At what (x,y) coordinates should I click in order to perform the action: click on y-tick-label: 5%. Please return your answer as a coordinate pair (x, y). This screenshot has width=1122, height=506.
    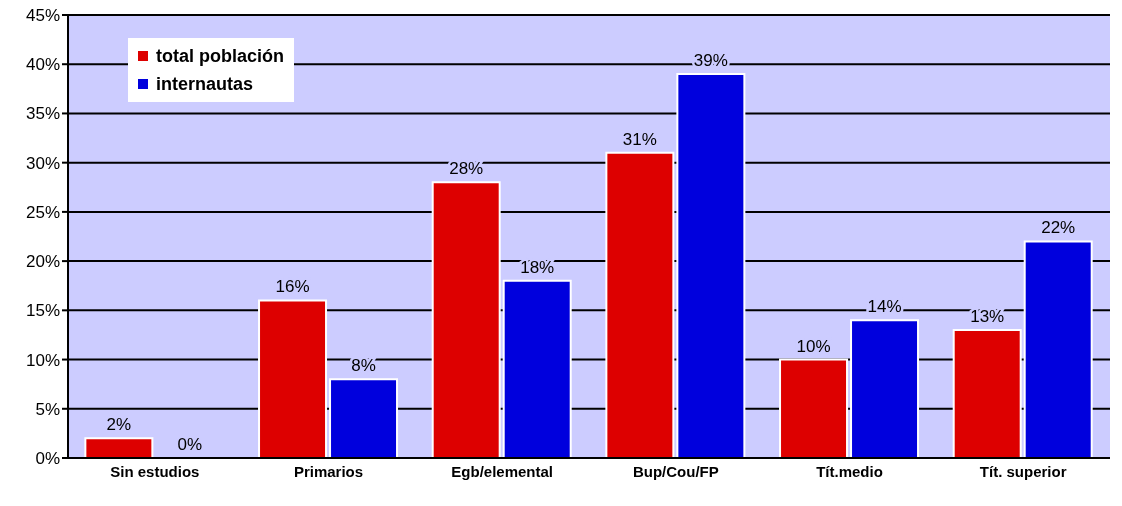
    Looking at the image, I should click on (47, 409).